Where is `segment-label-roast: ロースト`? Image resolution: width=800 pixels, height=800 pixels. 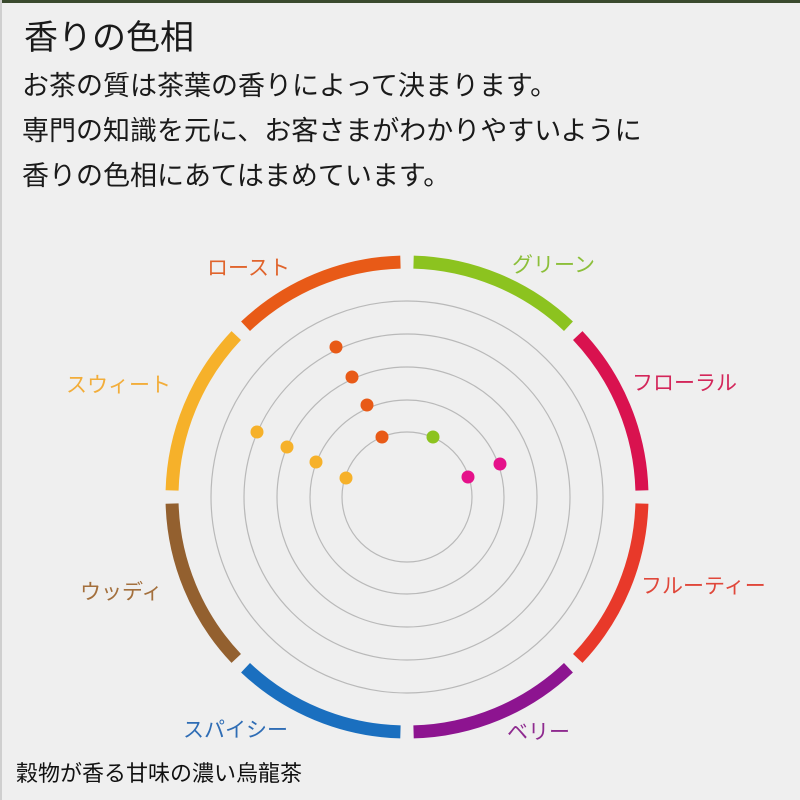 segment-label-roast: ロースト is located at coordinates (248, 268).